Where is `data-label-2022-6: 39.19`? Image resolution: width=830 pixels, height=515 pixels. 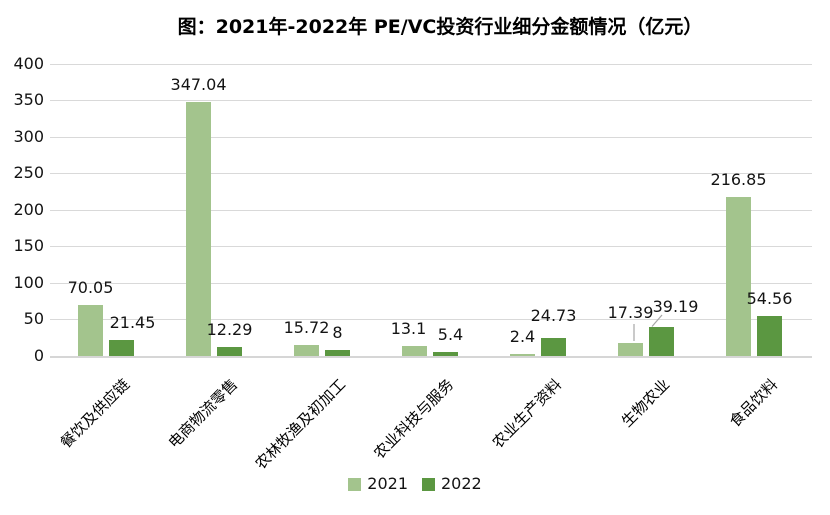 data-label-2022-6: 39.19 is located at coordinates (675, 307).